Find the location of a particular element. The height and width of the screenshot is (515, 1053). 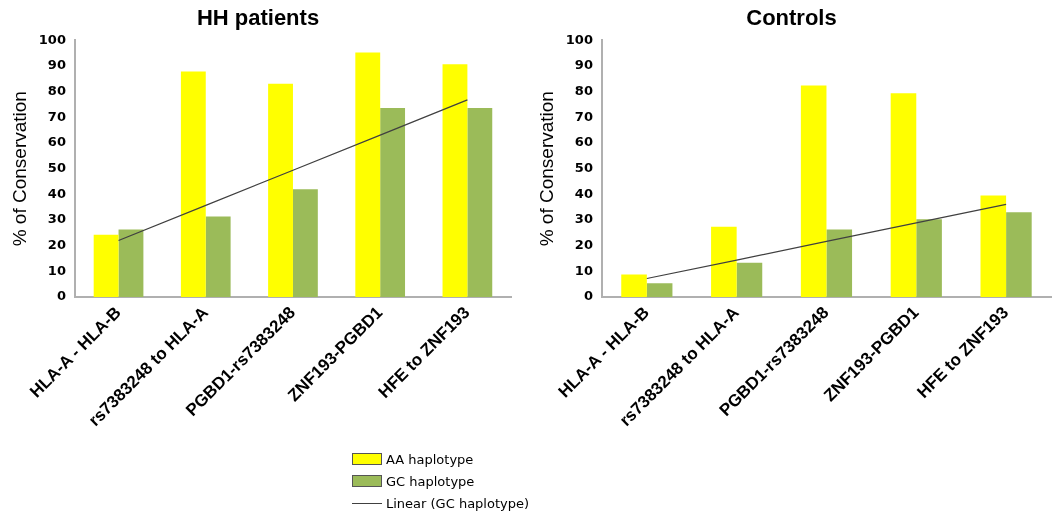

chart-title: HH patients is located at coordinates (258, 18).